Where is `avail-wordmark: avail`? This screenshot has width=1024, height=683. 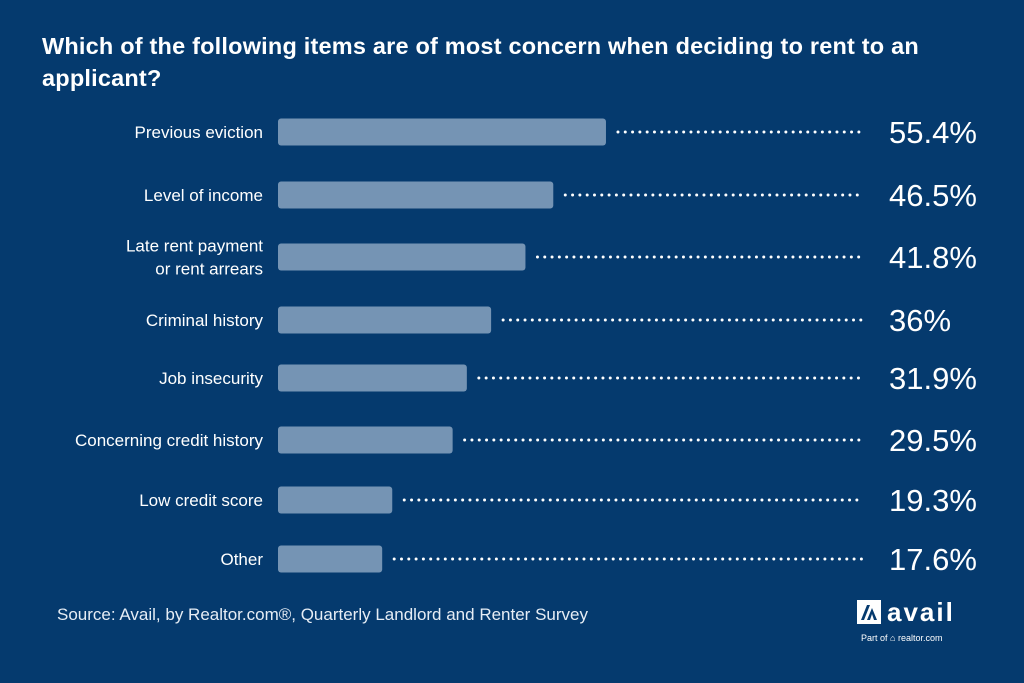 avail-wordmark: avail is located at coordinates (921, 612).